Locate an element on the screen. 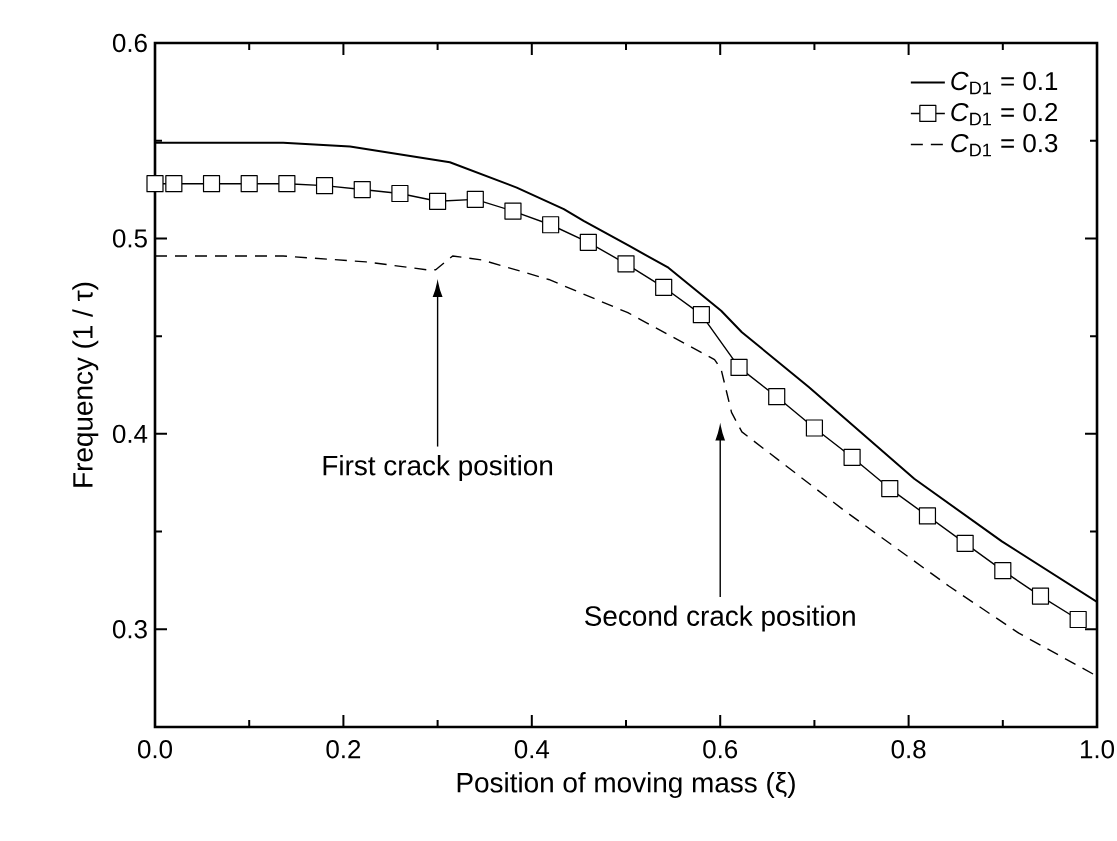 This screenshot has width=1117, height=841. x-tick-label: 0.4 is located at coordinates (532, 749).